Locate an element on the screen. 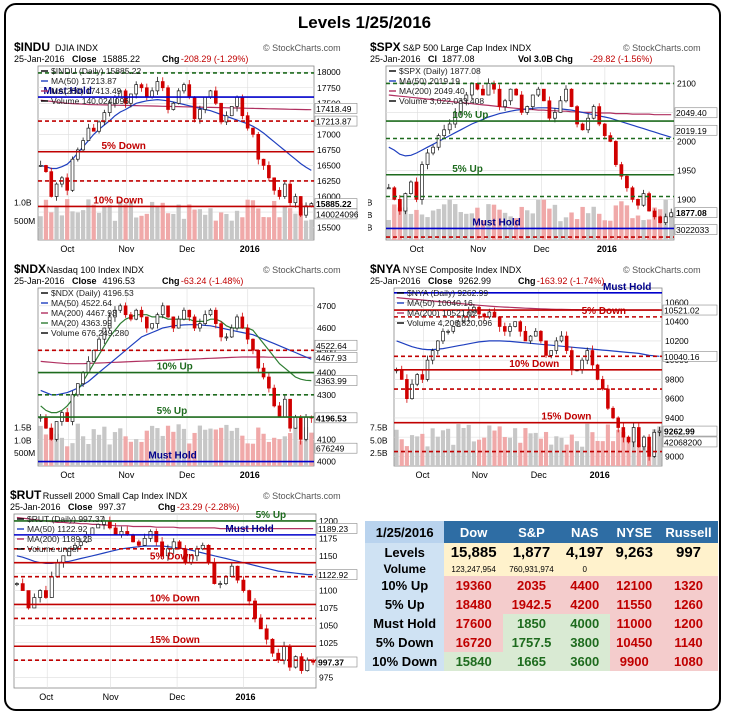  table-cell: 1080 is located at coordinates (688, 661).